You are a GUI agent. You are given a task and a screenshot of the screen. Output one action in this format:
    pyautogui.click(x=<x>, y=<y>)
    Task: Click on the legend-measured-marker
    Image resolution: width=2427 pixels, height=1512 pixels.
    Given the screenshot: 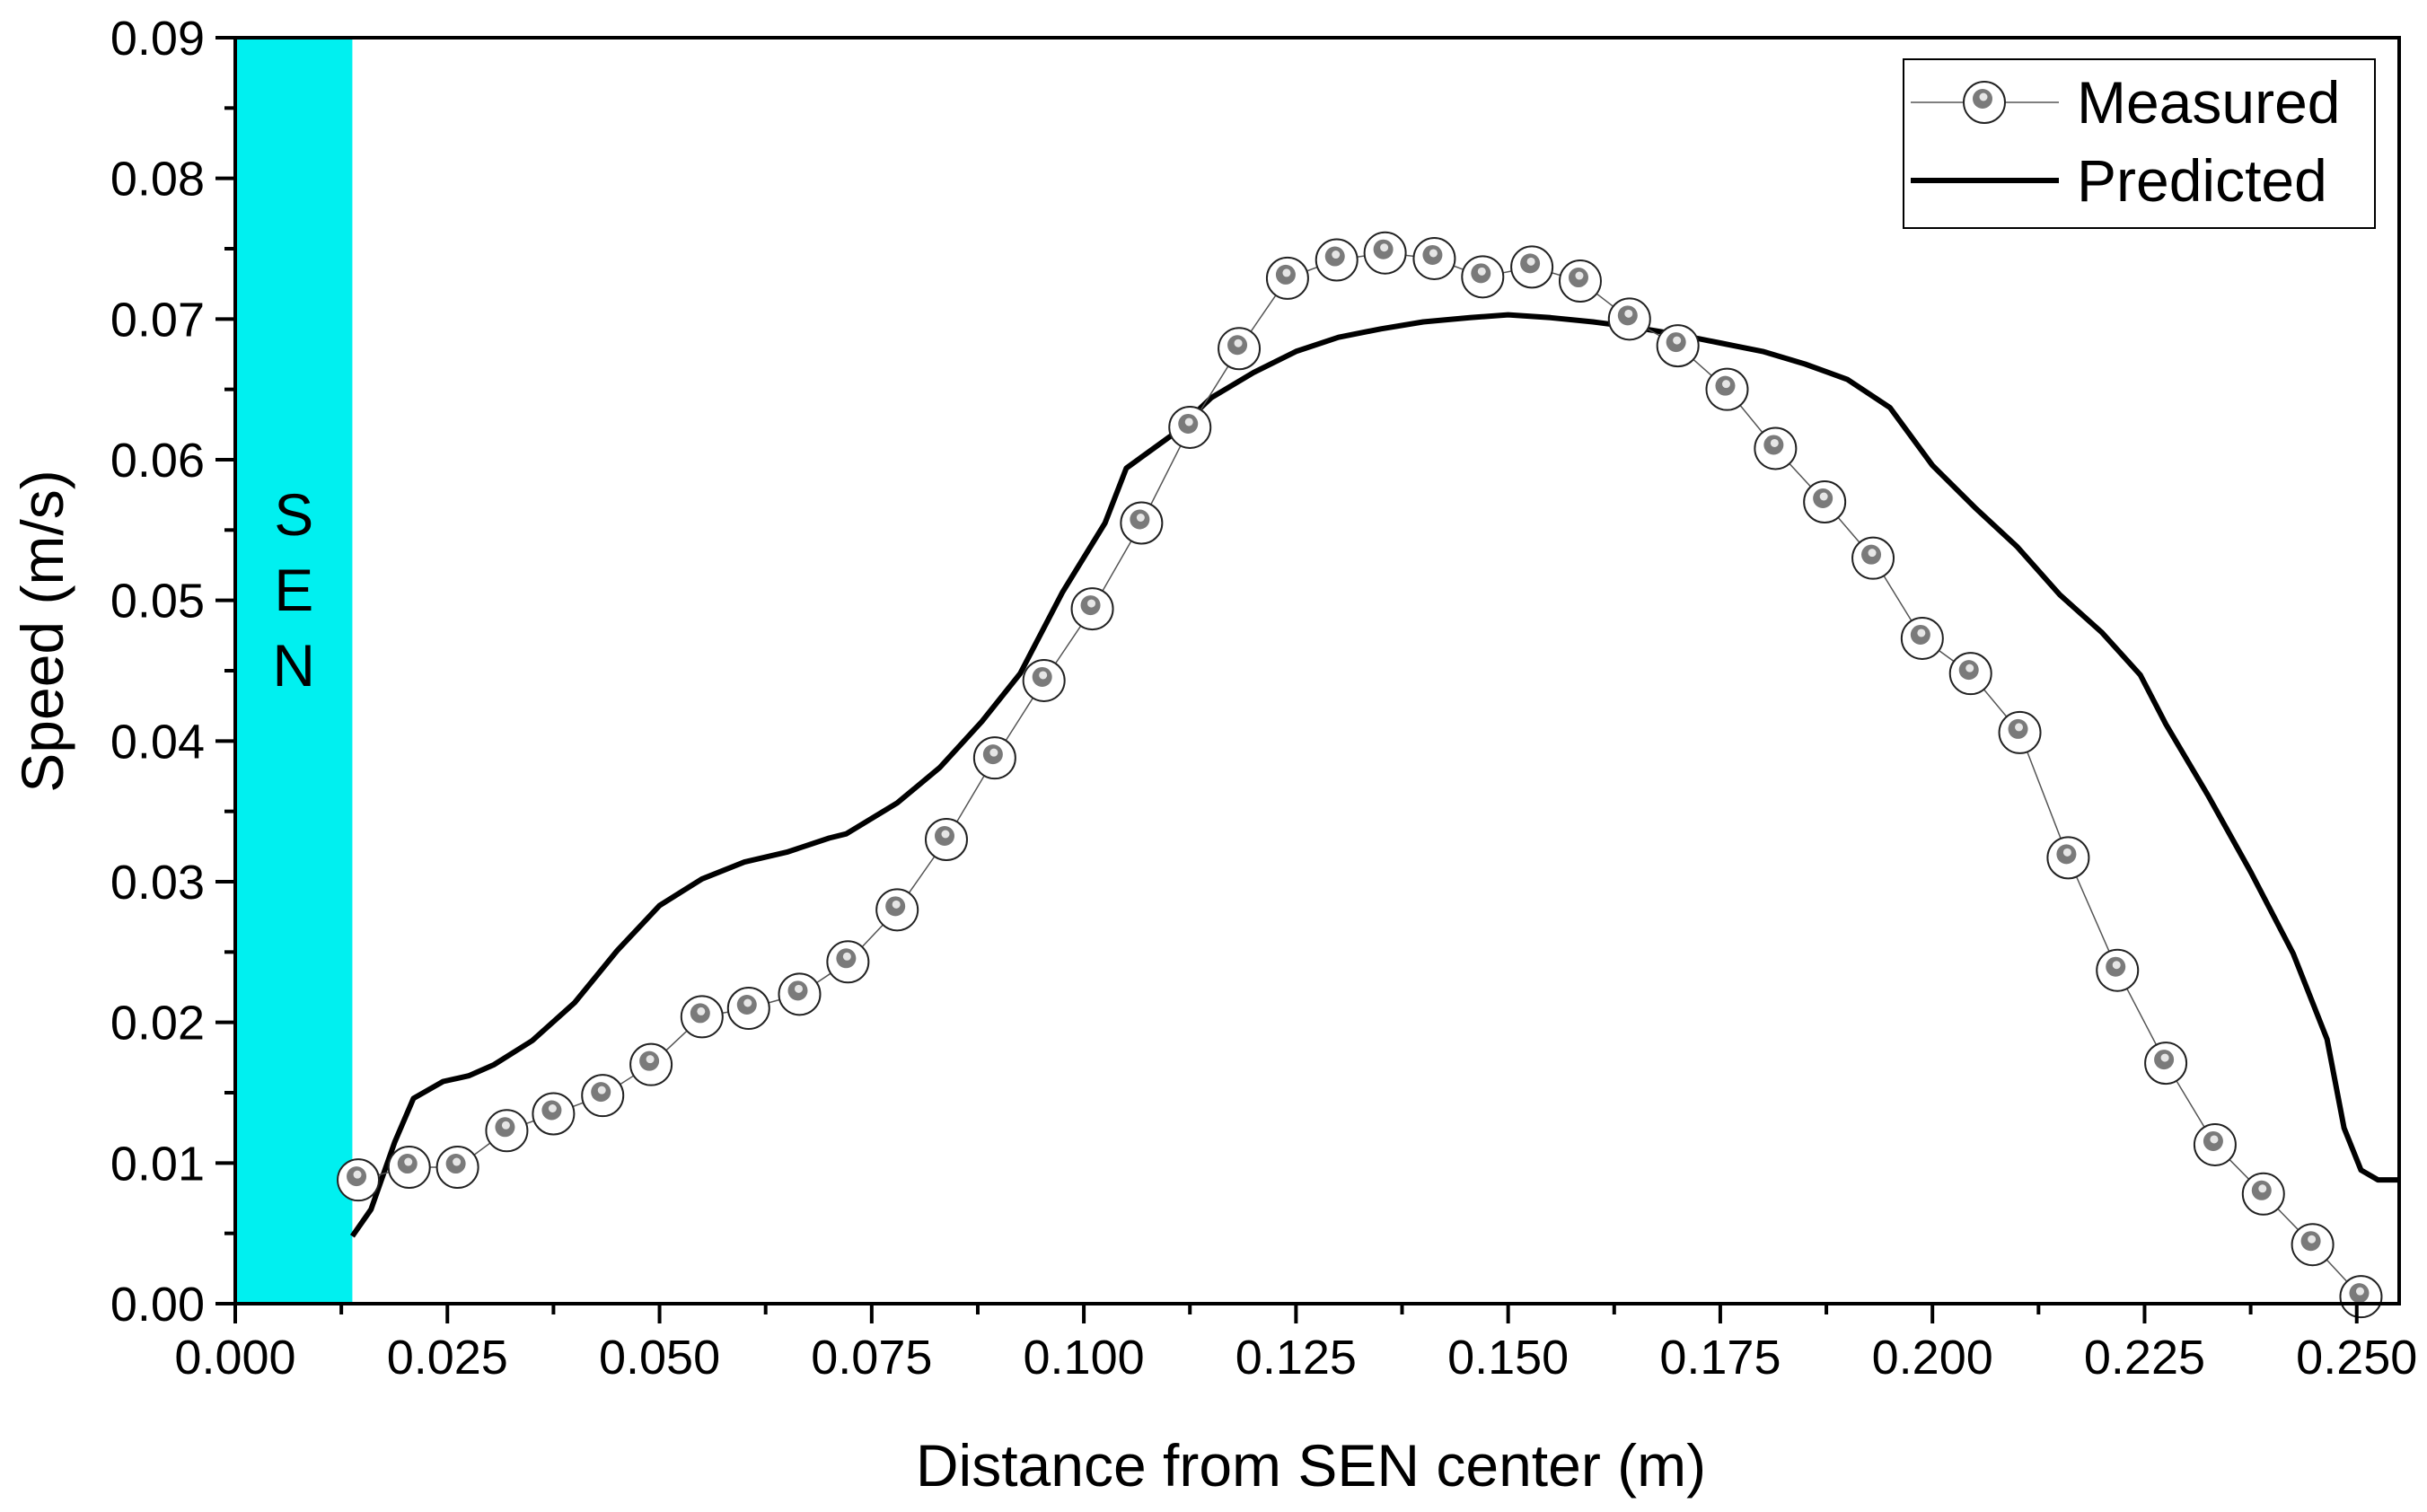 What is the action you would take?
    pyautogui.click(x=1984, y=102)
    